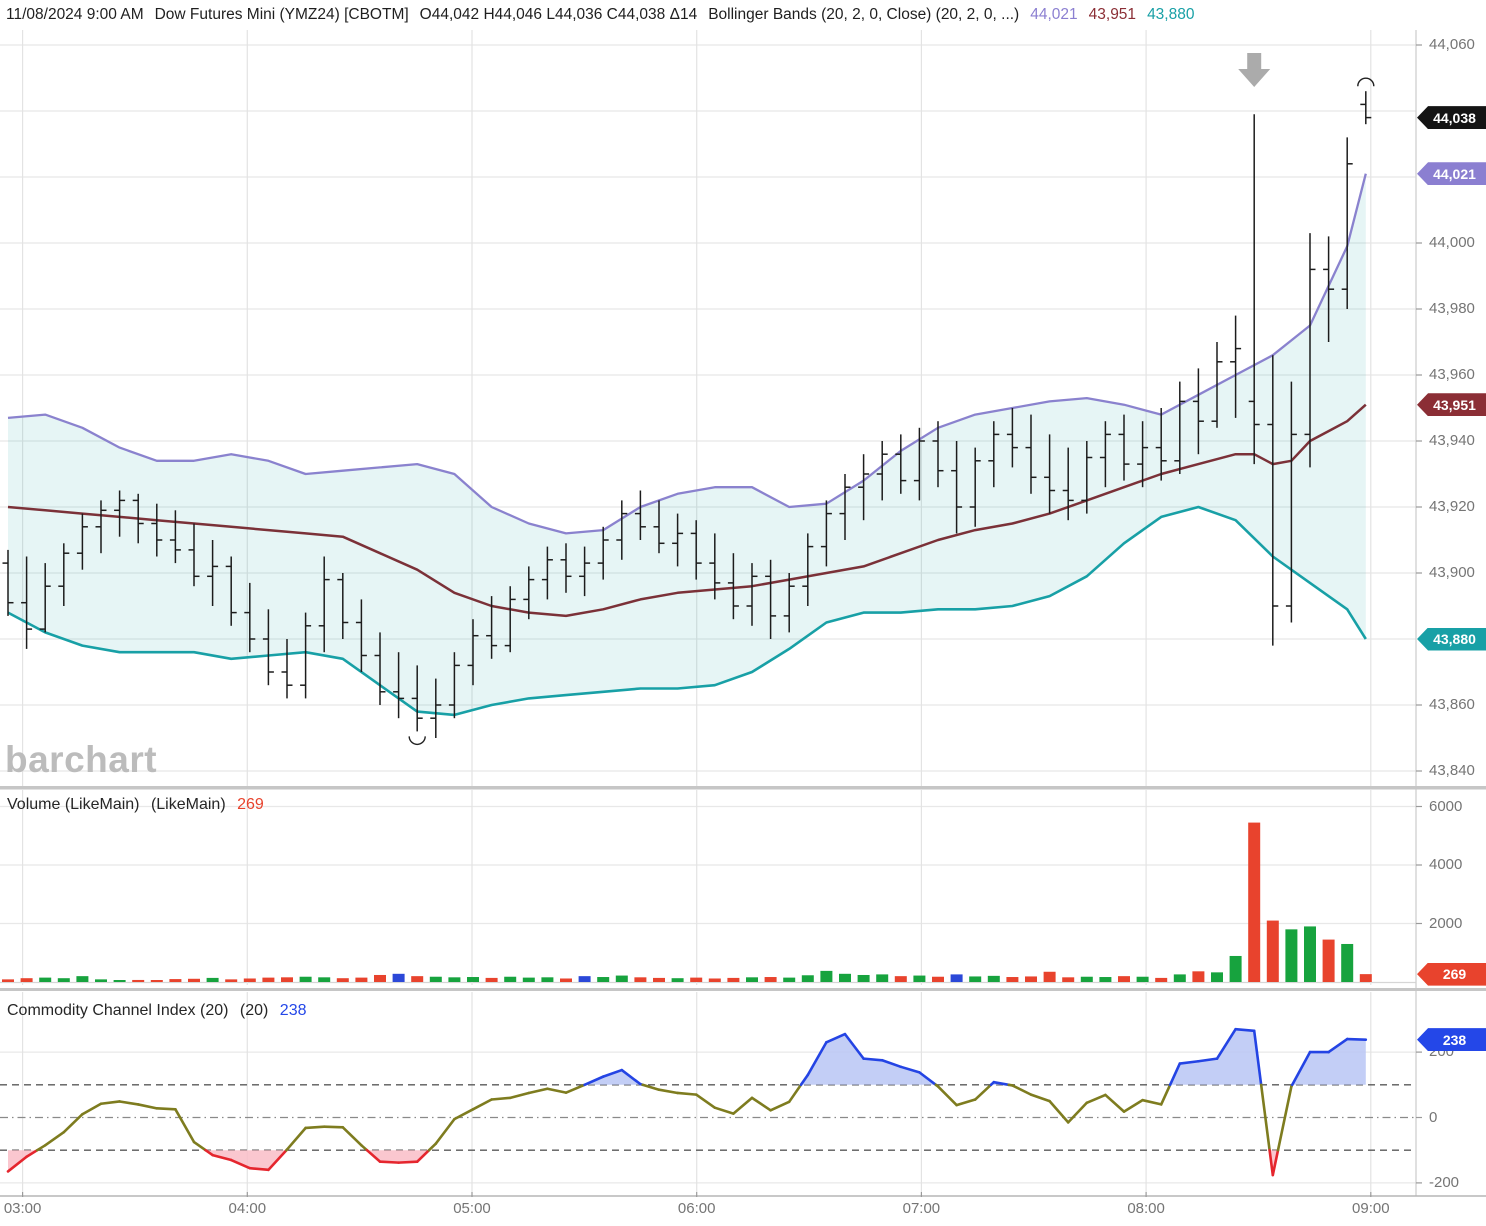 The width and height of the screenshot is (1486, 1226). Describe the element at coordinates (417, 741) in the screenshot. I see `low-arc-marker-icon` at that location.